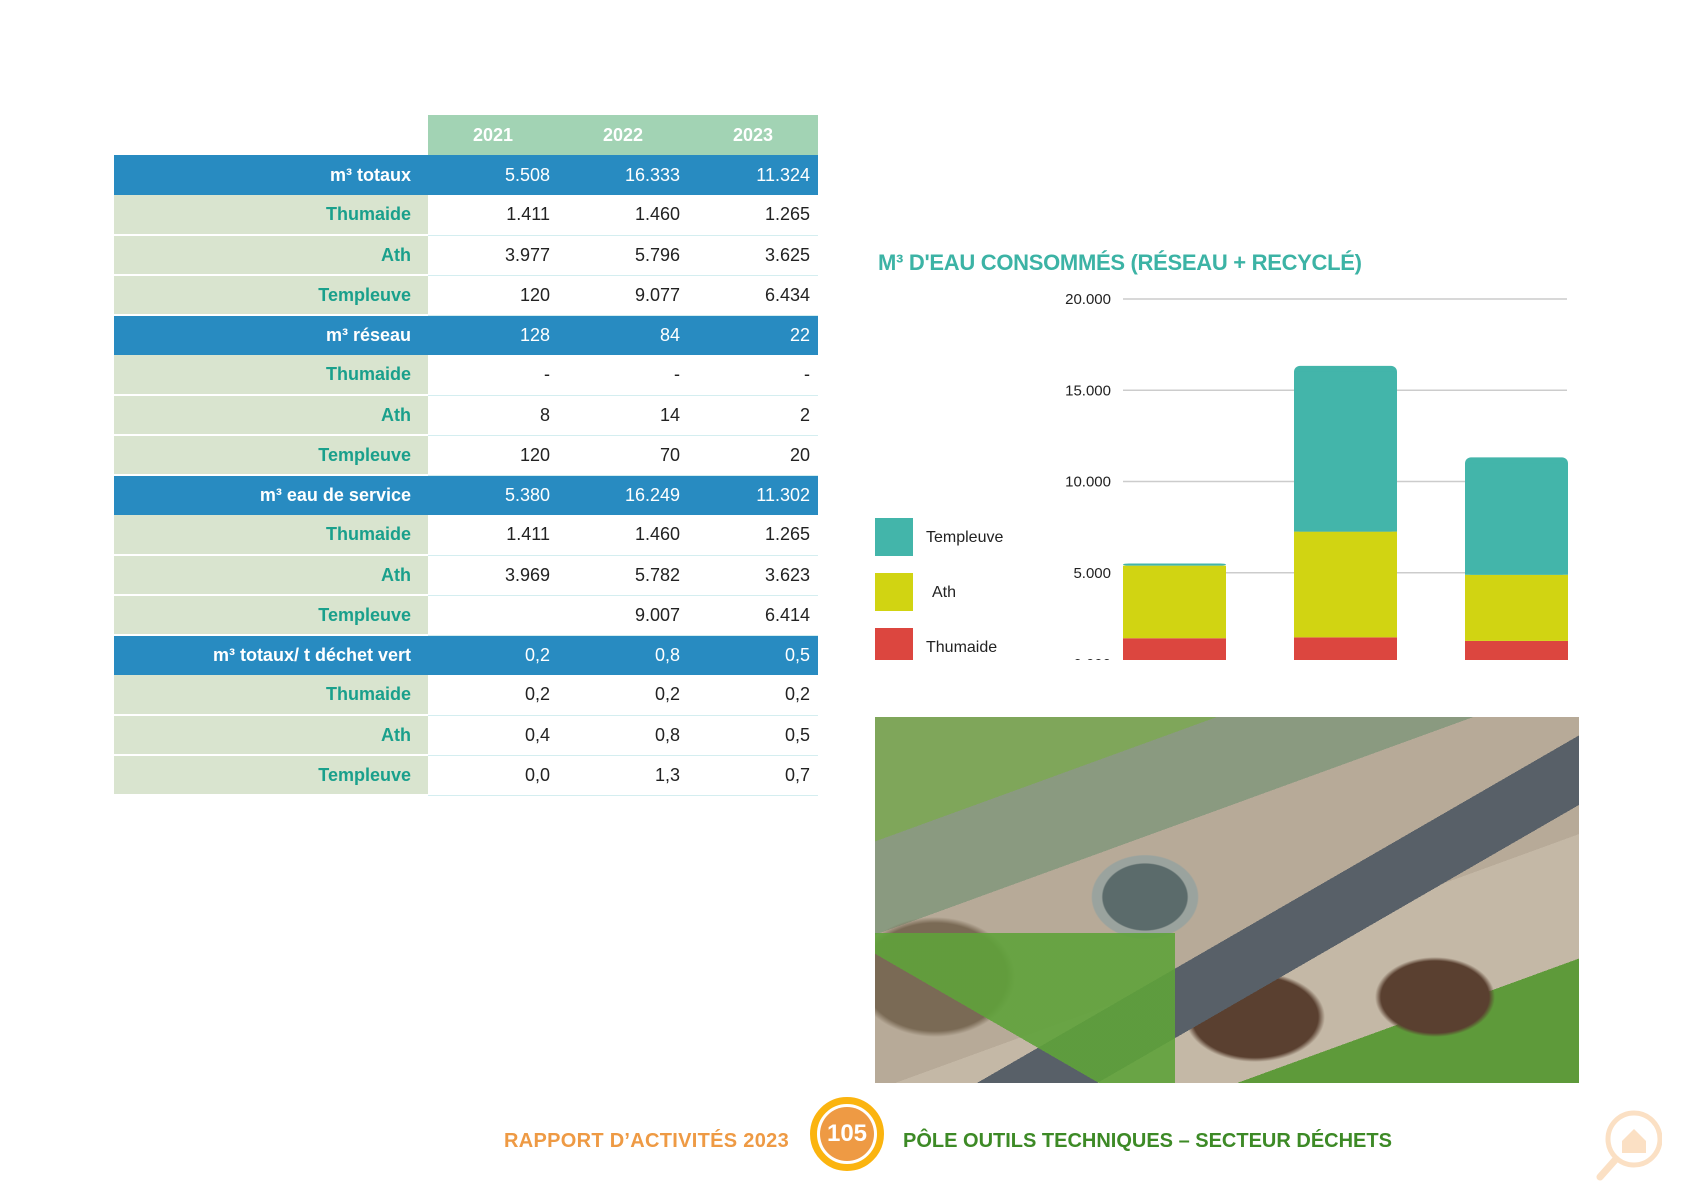  Describe the element at coordinates (753, 775) in the screenshot. I see `cell-value: 0,7` at that location.